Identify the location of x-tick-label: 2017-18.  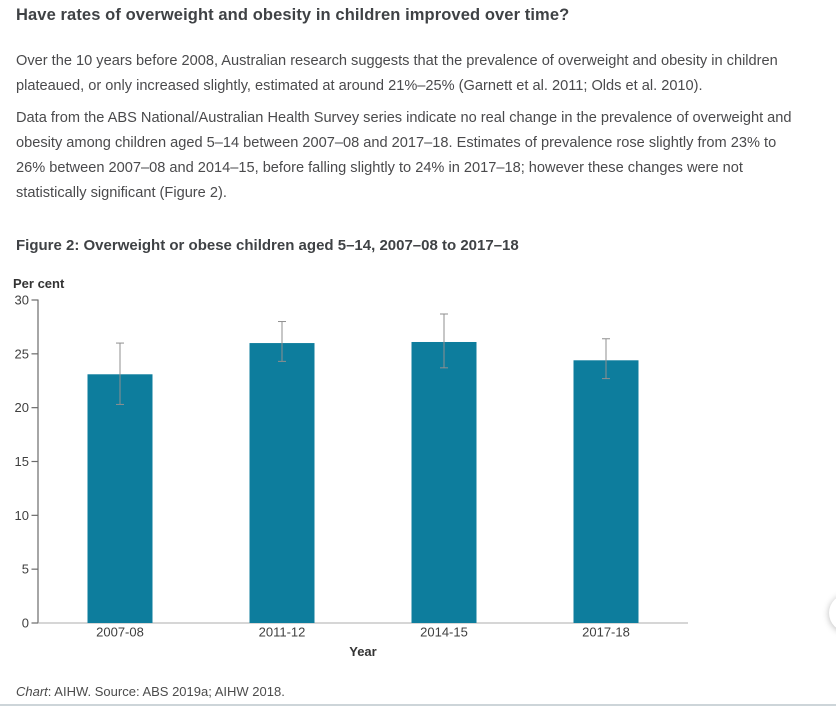
(606, 632).